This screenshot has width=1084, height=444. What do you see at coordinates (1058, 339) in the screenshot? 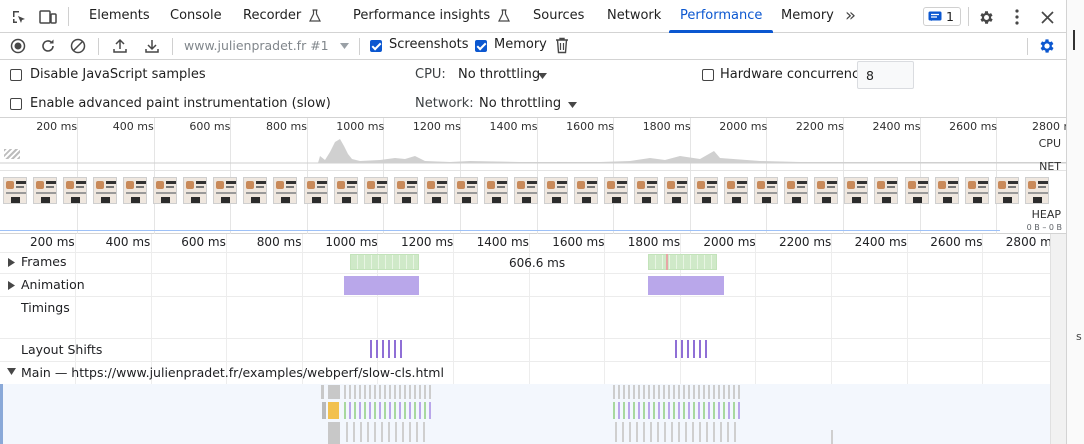
I see `timeline-scrollbar` at bounding box center [1058, 339].